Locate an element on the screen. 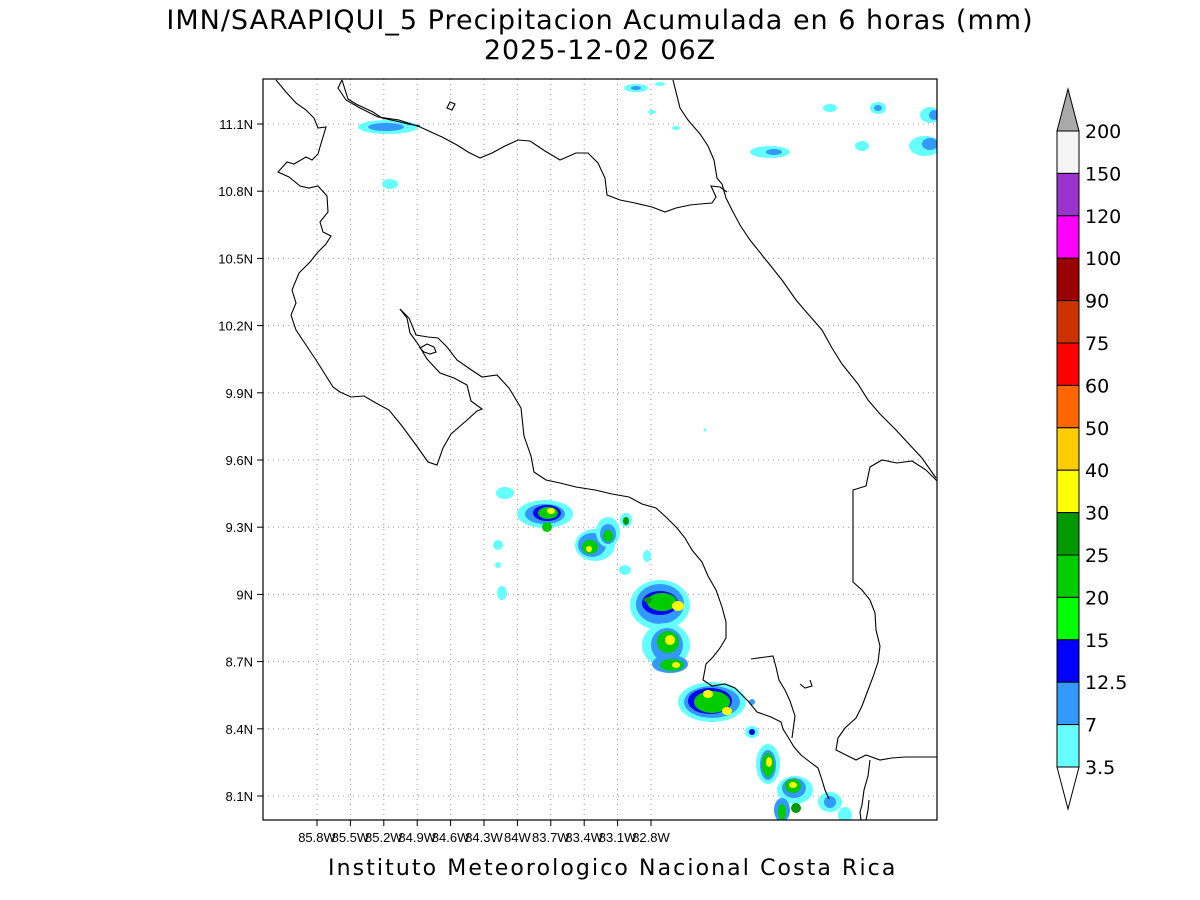 This screenshot has width=1200, height=900. colorbar-label: 75 is located at coordinates (1097, 344).